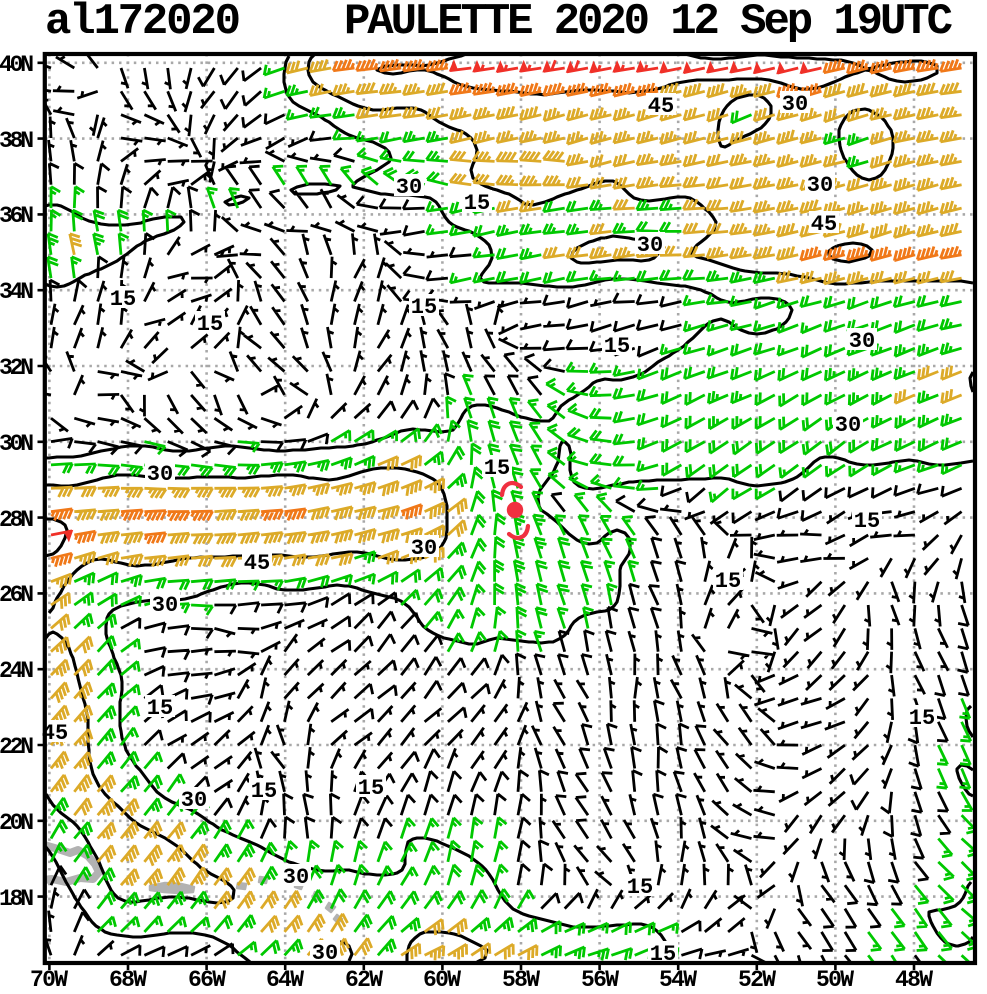 This screenshot has height=994, width=987. I want to click on svg-text: 54W, so click(678, 978).